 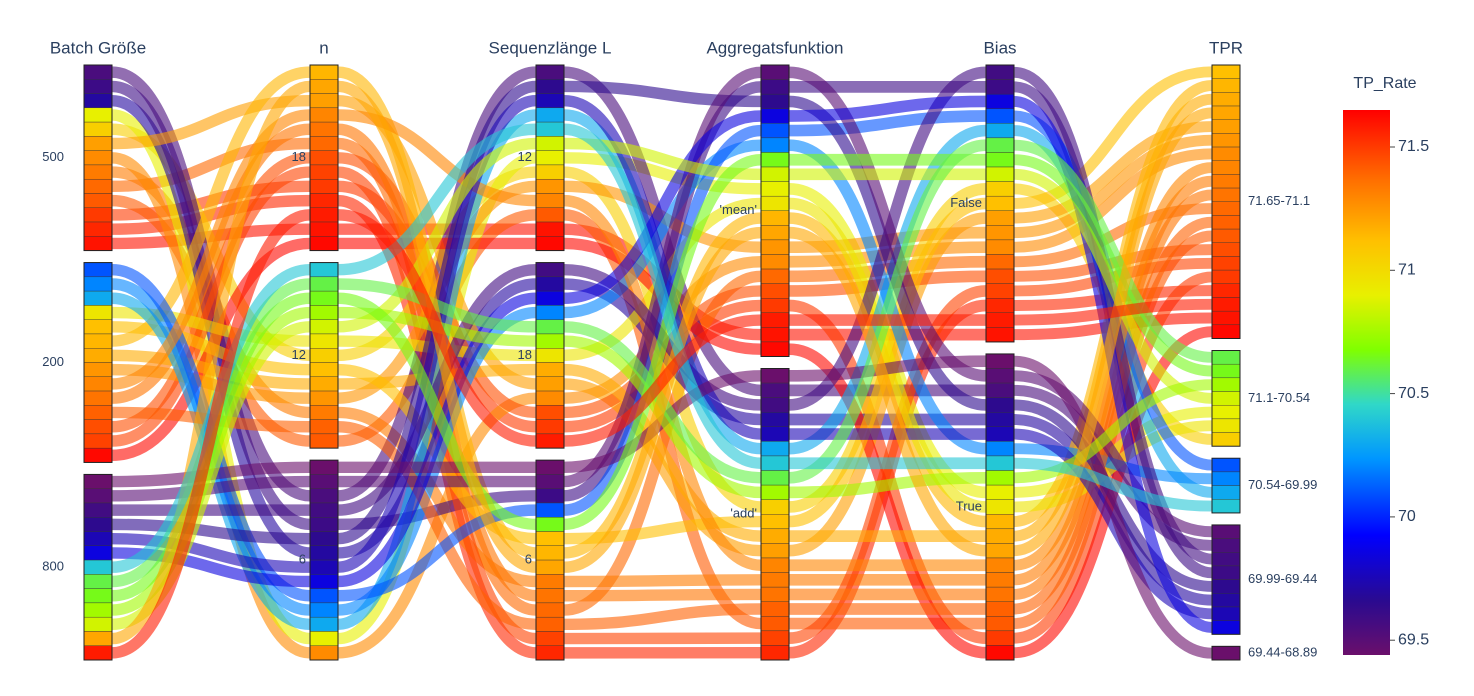 What do you see at coordinates (1413, 639) in the screenshot?
I see `colorbar-tick-label: 69.5` at bounding box center [1413, 639].